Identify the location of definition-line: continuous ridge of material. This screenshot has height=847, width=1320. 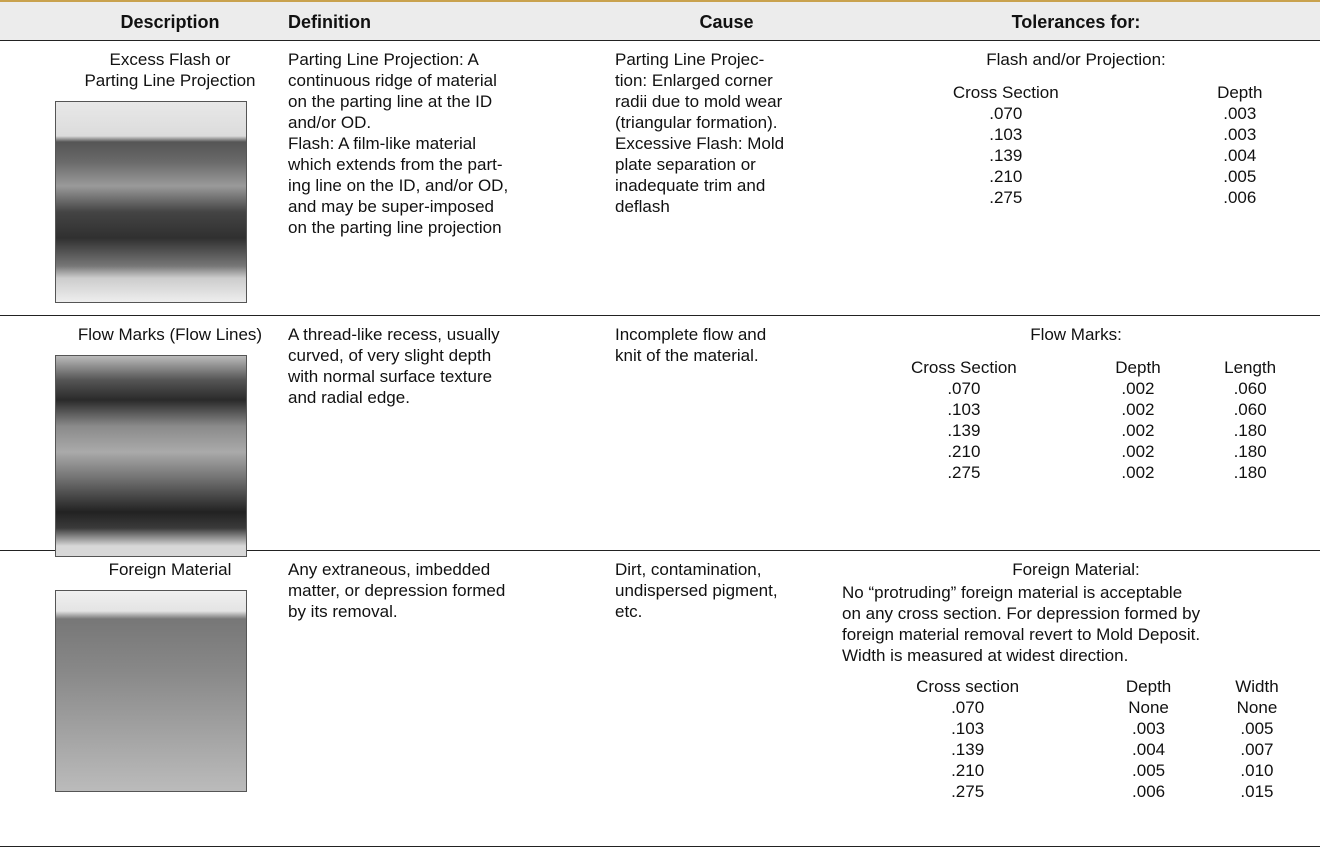
(392, 80).